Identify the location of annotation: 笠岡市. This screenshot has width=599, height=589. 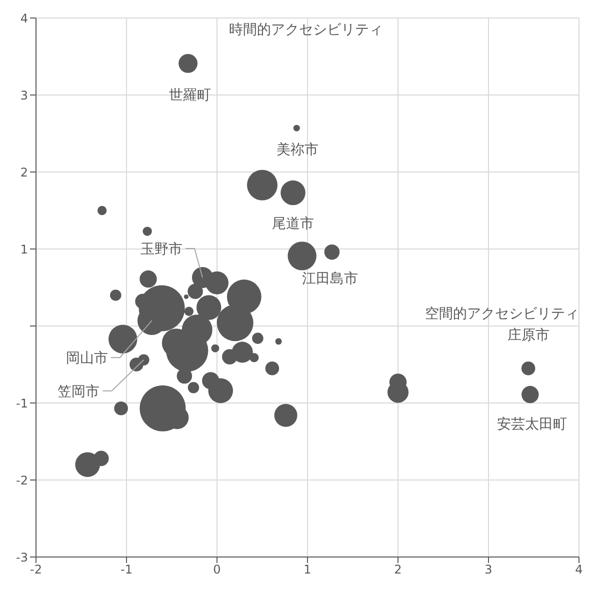
(79, 392).